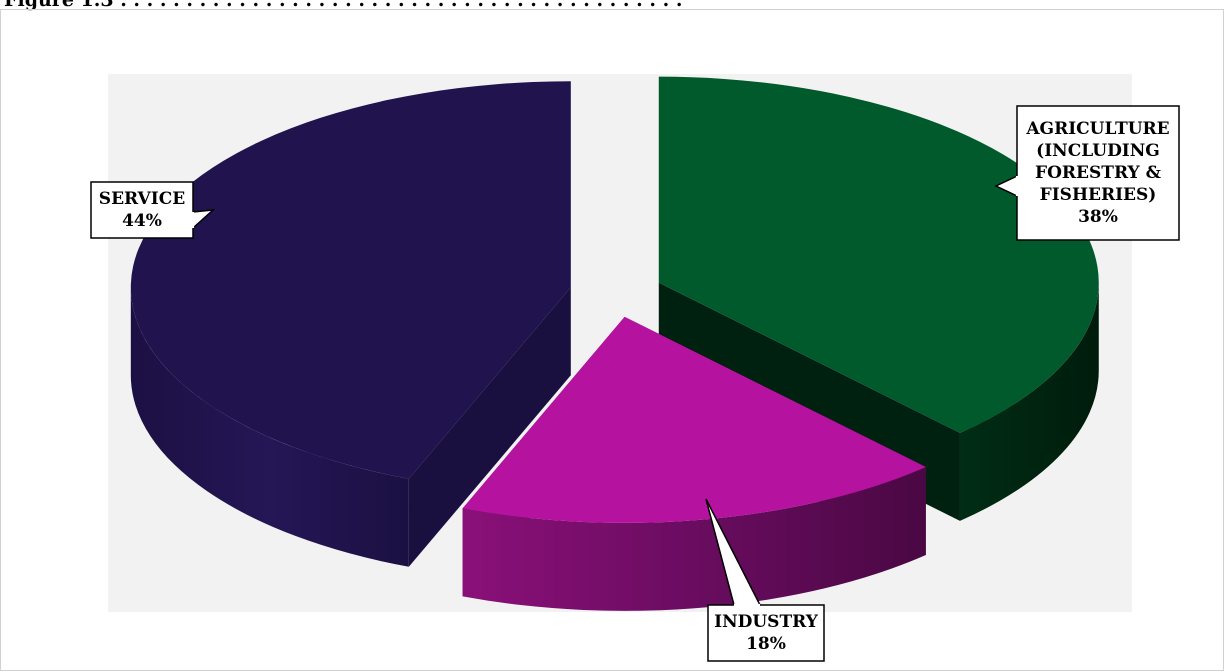 The height and width of the screenshot is (672, 1226). I want to click on slice-agriculture-side, so click(1029, 401).